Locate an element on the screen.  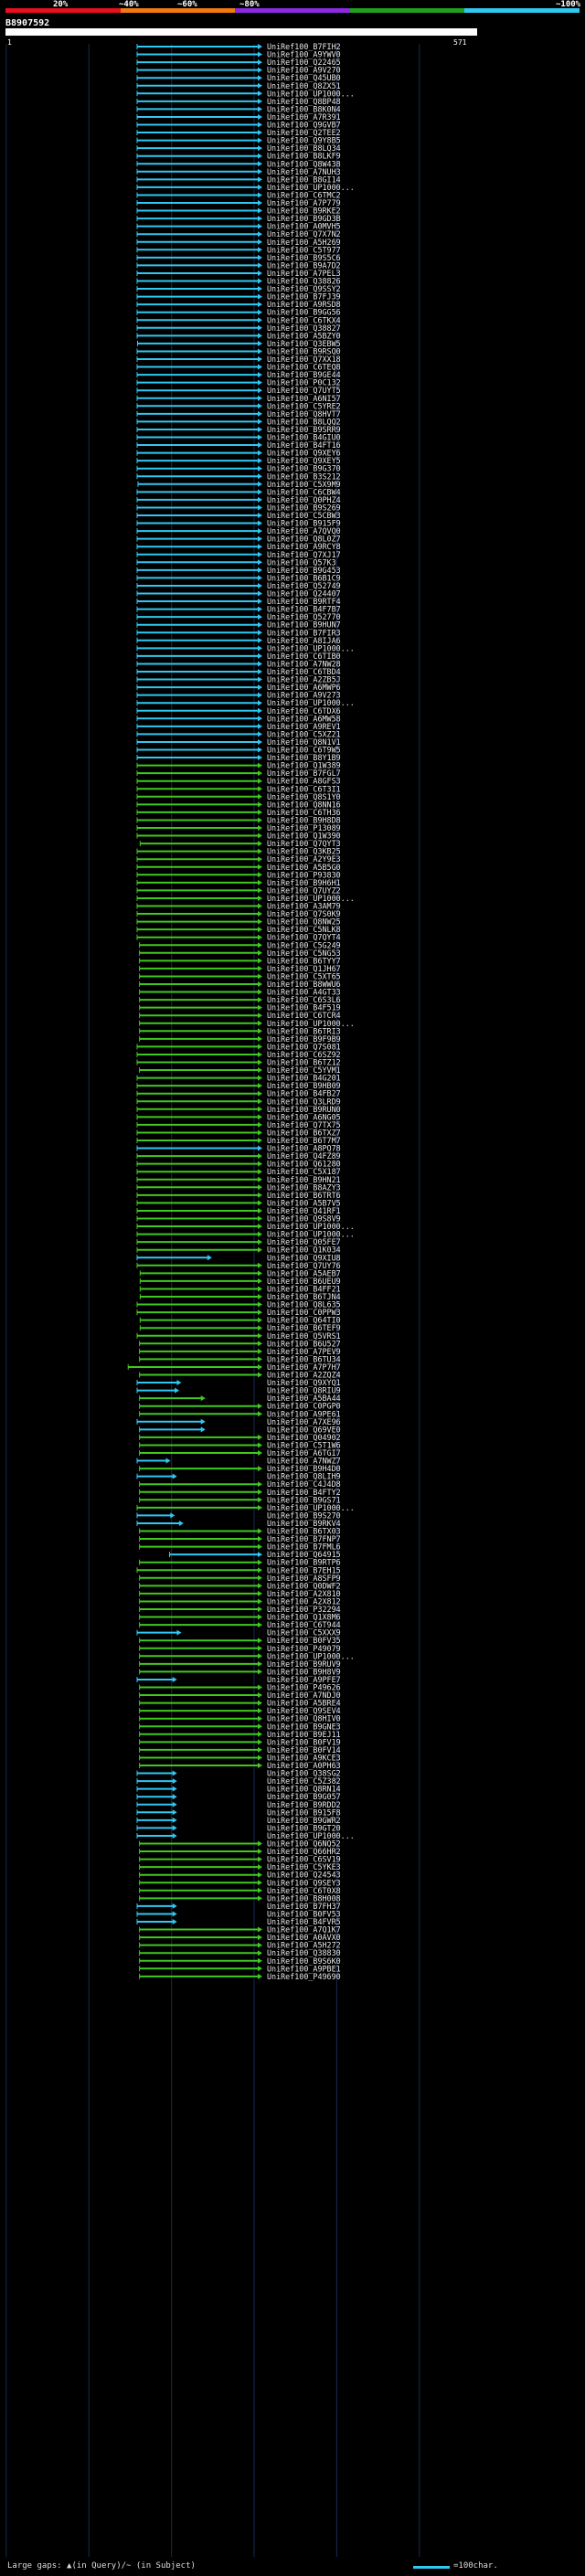
hit-label: UniRef100_Q7UYT5 is located at coordinates (304, 390).